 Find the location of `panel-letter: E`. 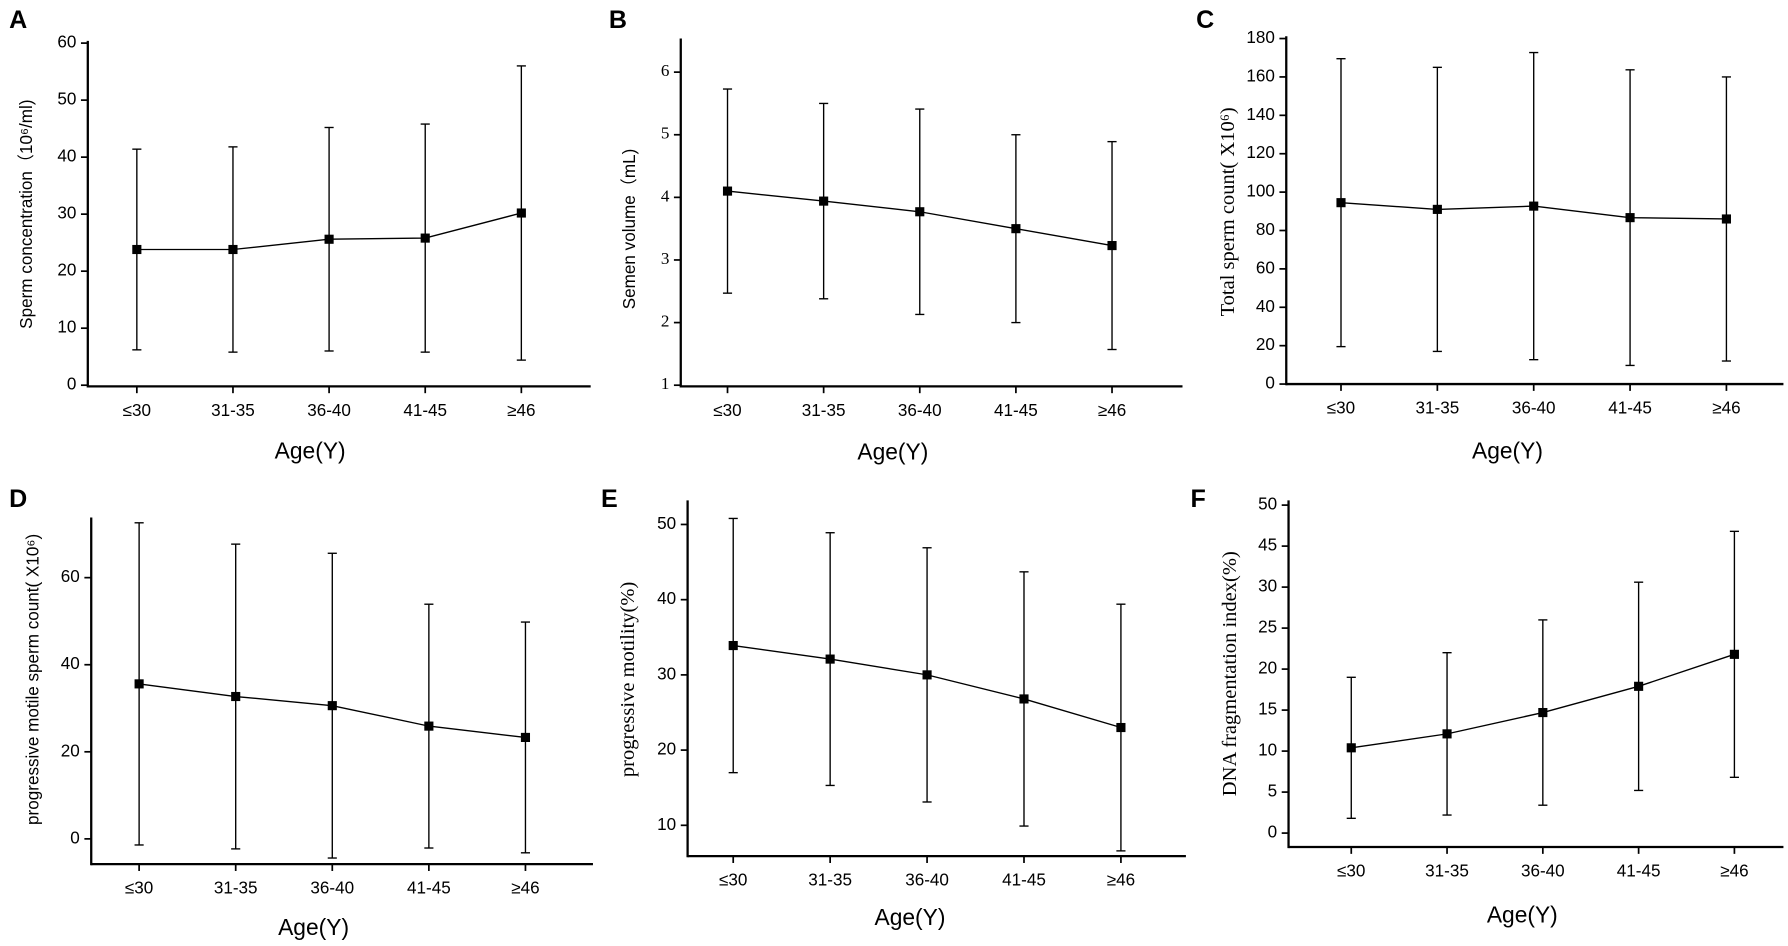

panel-letter: E is located at coordinates (609, 499).